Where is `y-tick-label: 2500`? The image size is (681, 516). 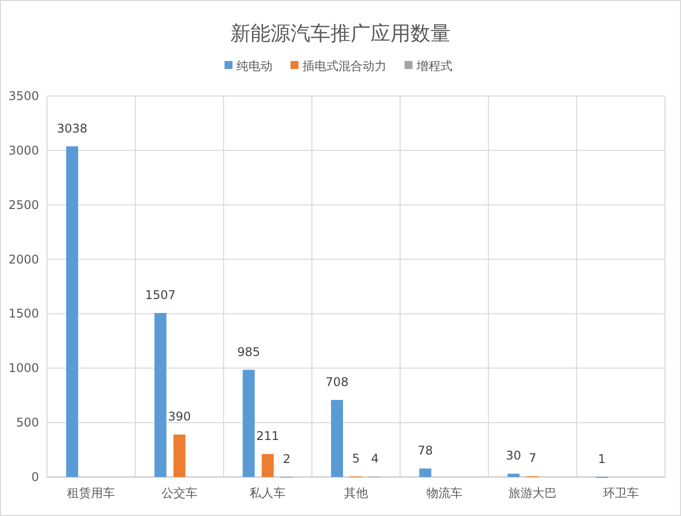 y-tick-label: 2500 is located at coordinates (23, 205).